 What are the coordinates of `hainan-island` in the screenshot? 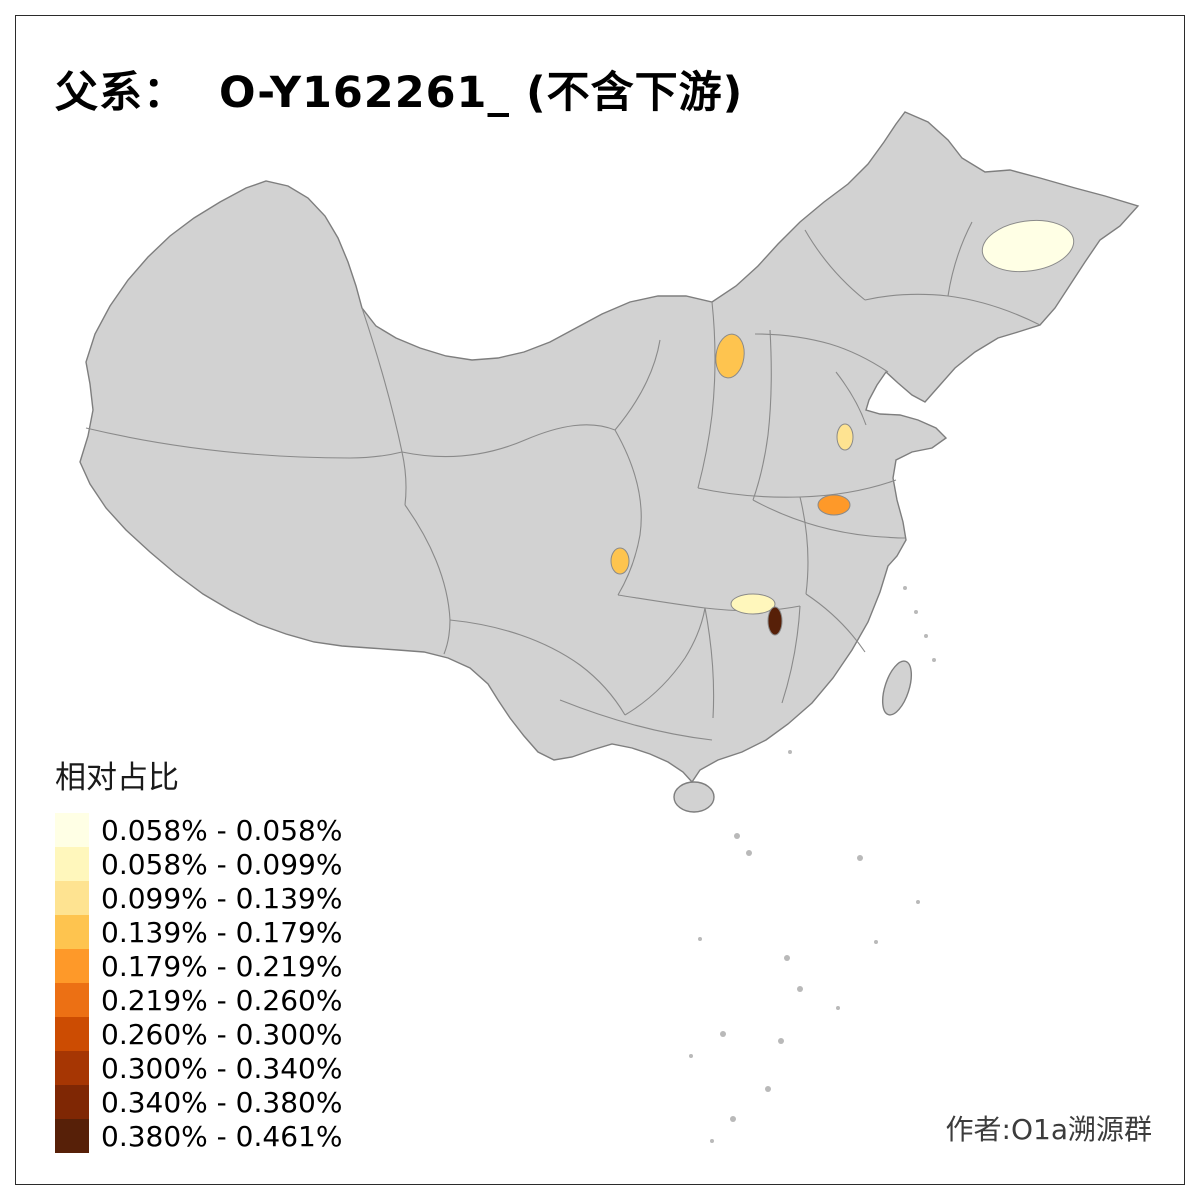 It's located at (694, 797).